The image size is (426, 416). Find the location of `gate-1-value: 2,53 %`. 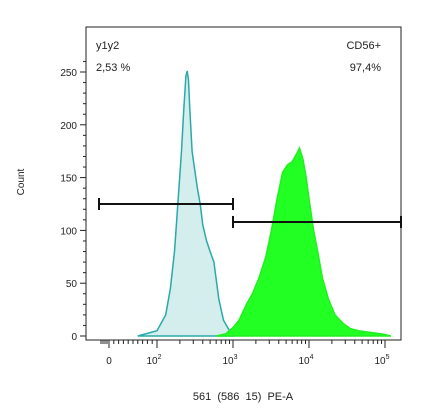

gate-1-value: 2,53 % is located at coordinates (113, 68).